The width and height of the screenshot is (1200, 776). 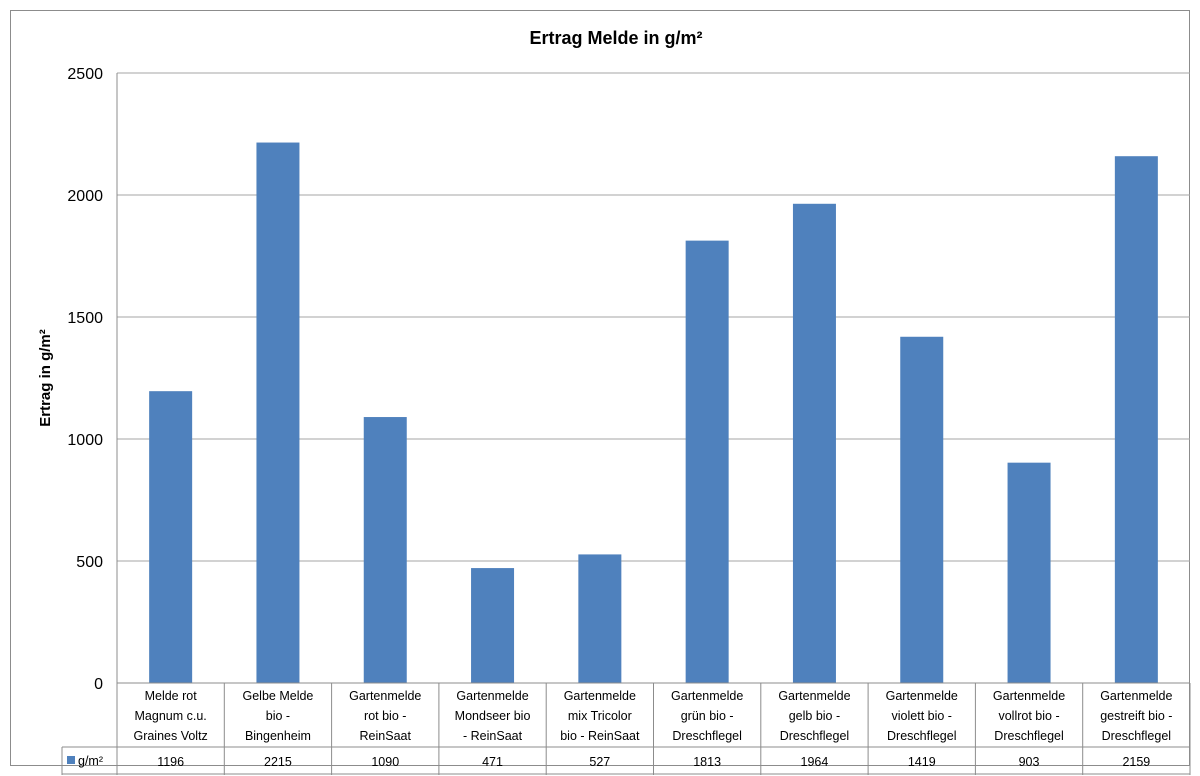 What do you see at coordinates (71, 760) in the screenshot?
I see `legend-key` at bounding box center [71, 760].